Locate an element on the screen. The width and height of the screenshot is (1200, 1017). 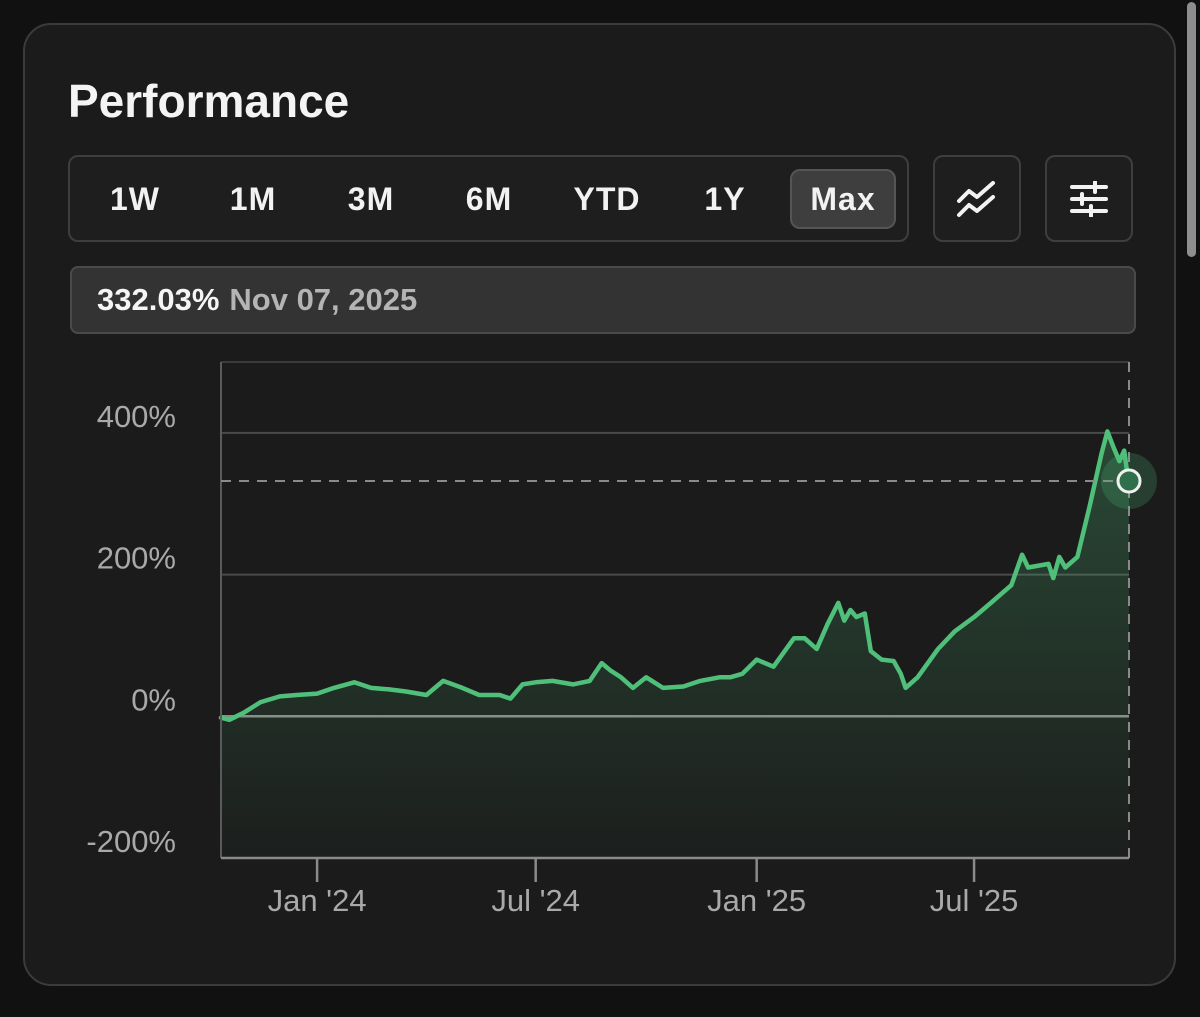
trend-lines-icon is located at coordinates (976, 198).